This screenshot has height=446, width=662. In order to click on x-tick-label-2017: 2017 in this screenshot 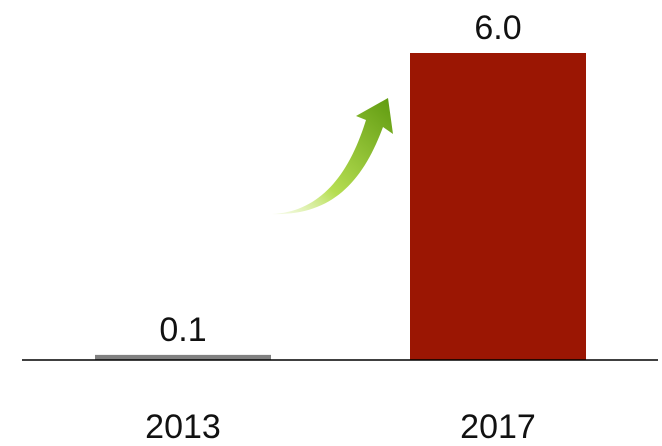, I will do `click(498, 427)`.